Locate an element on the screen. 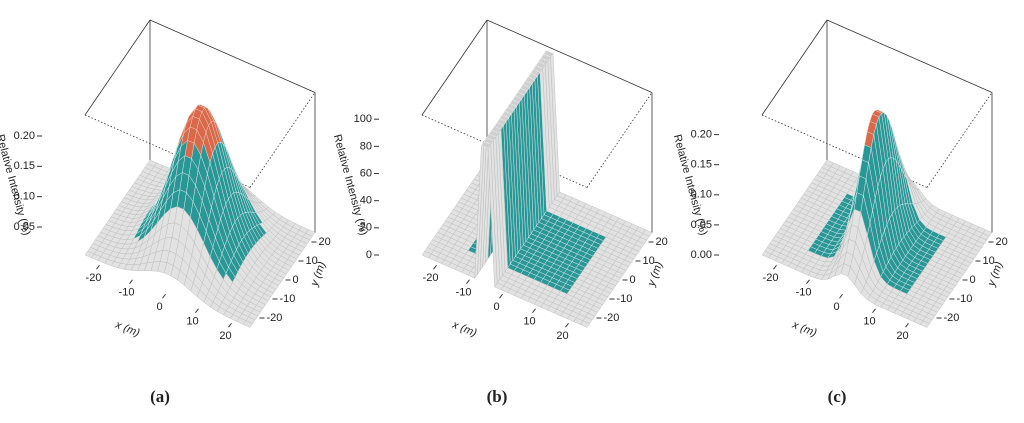 The width and height of the screenshot is (1024, 423). z-tick-label: 80 is located at coordinates (366, 146).